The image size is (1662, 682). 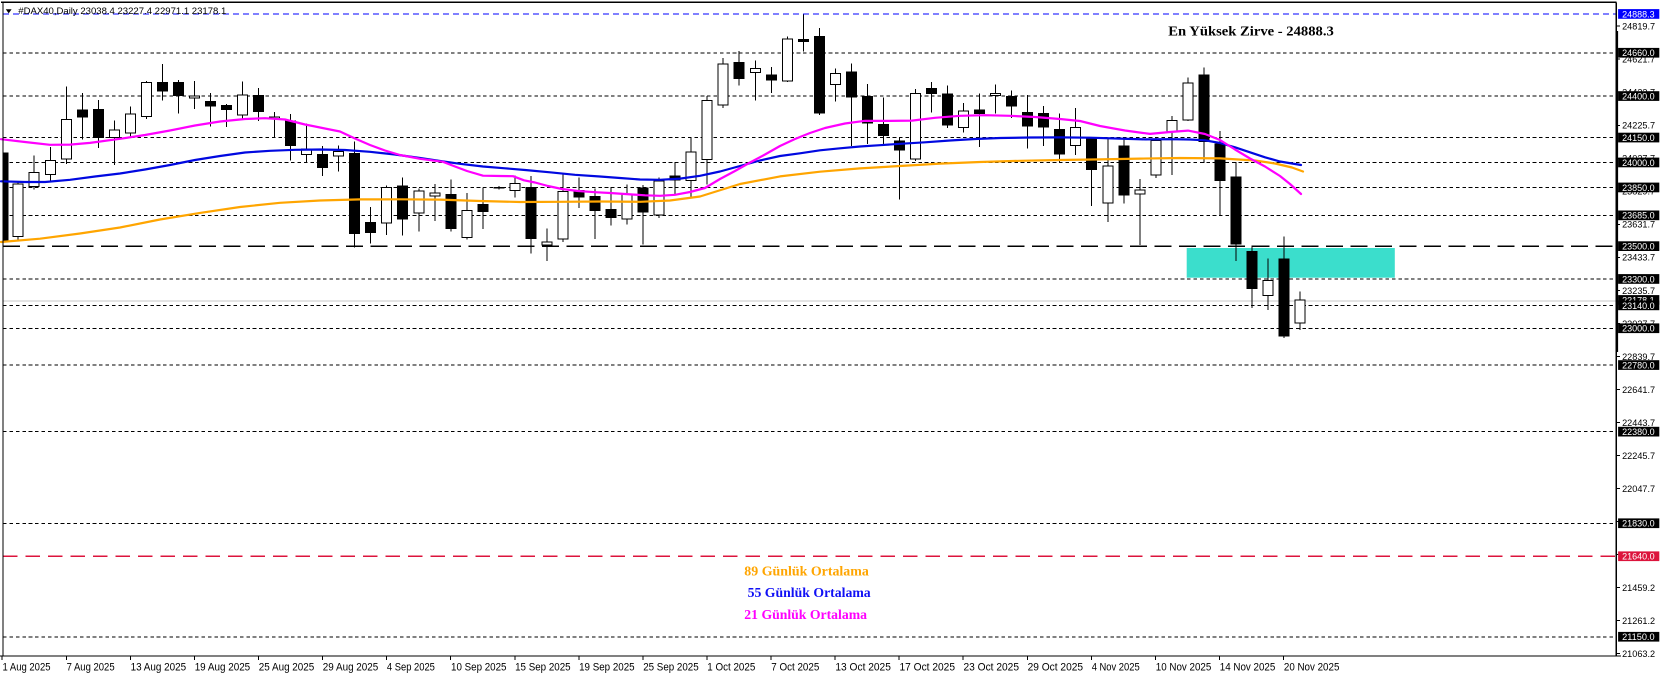 What do you see at coordinates (91, 667) in the screenshot?
I see `svg-text: 7 Aug 2025` at bounding box center [91, 667].